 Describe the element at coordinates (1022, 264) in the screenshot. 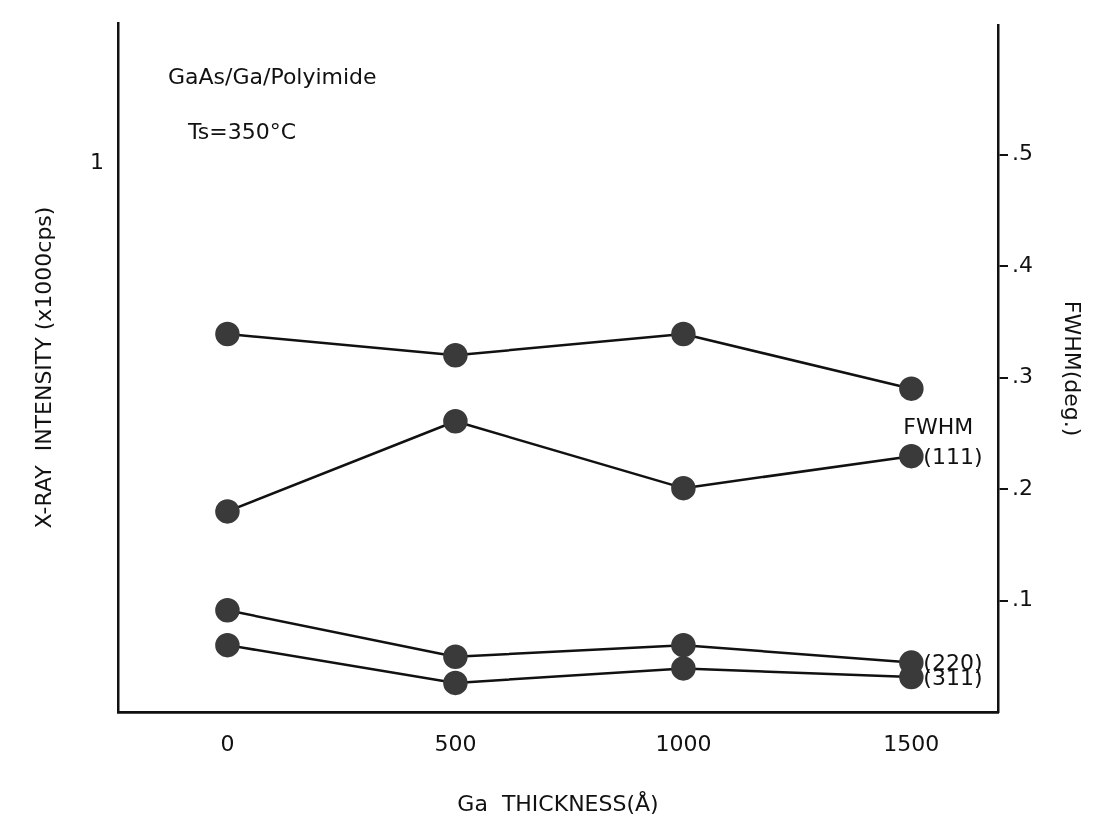

I see `y-tick-label: .4` at that location.